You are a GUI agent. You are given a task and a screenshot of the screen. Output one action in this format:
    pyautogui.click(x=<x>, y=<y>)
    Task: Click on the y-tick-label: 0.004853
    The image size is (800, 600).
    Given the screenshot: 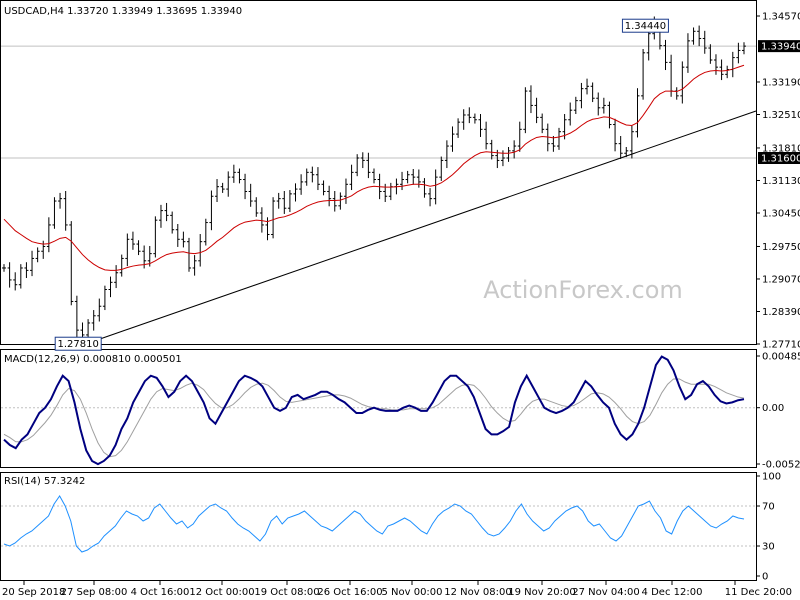 What is the action you would take?
    pyautogui.click(x=781, y=357)
    